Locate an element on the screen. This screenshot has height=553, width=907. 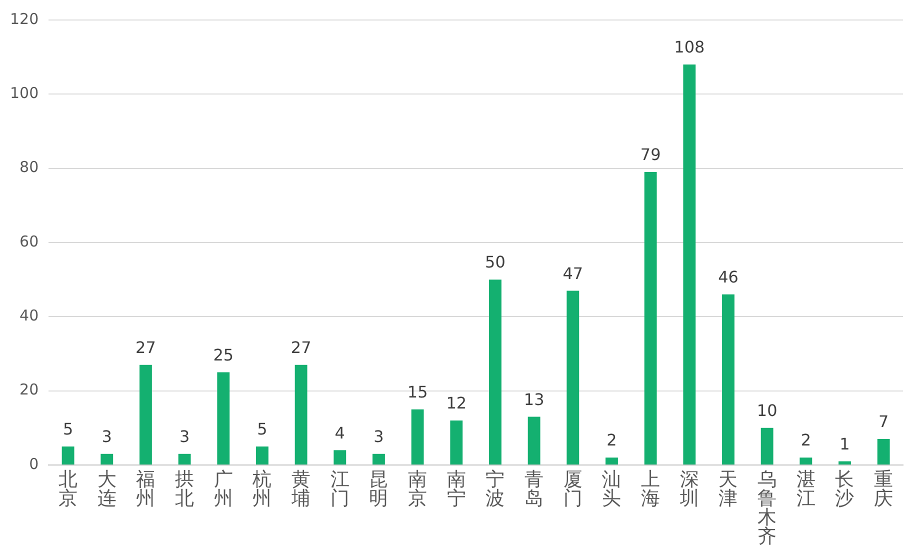
data-label: 50 is located at coordinates (495, 262).